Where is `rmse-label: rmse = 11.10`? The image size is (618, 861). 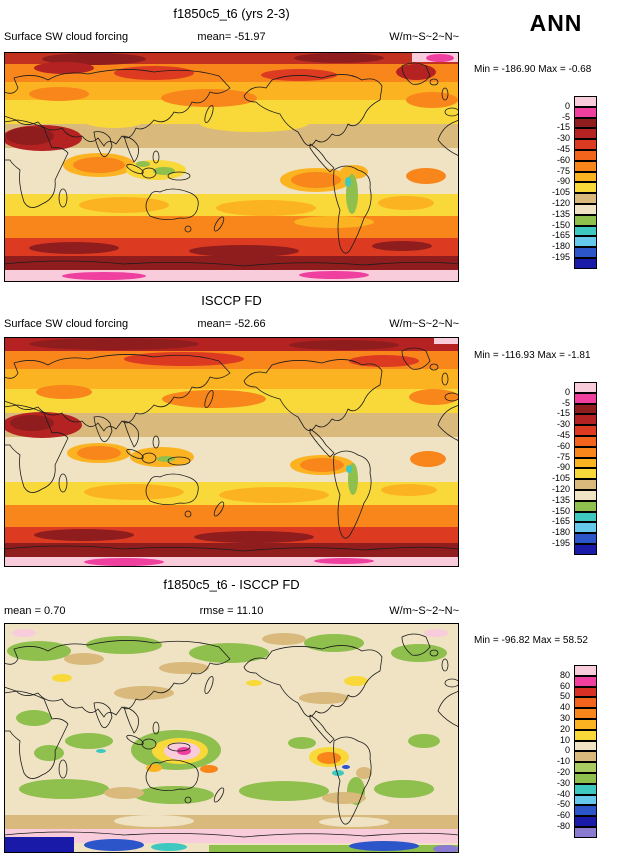
rmse-label: rmse = 11.10 is located at coordinates (231, 611).